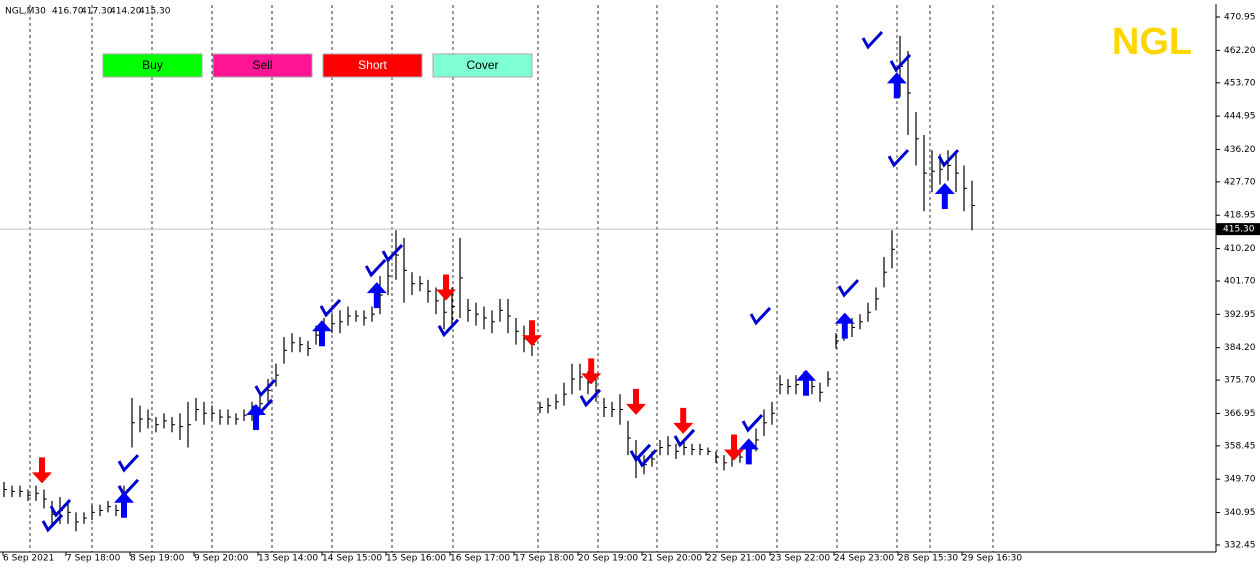  What do you see at coordinates (157, 559) in the screenshot?
I see `x-tick-label: 8 Sep 19:00` at bounding box center [157, 559].